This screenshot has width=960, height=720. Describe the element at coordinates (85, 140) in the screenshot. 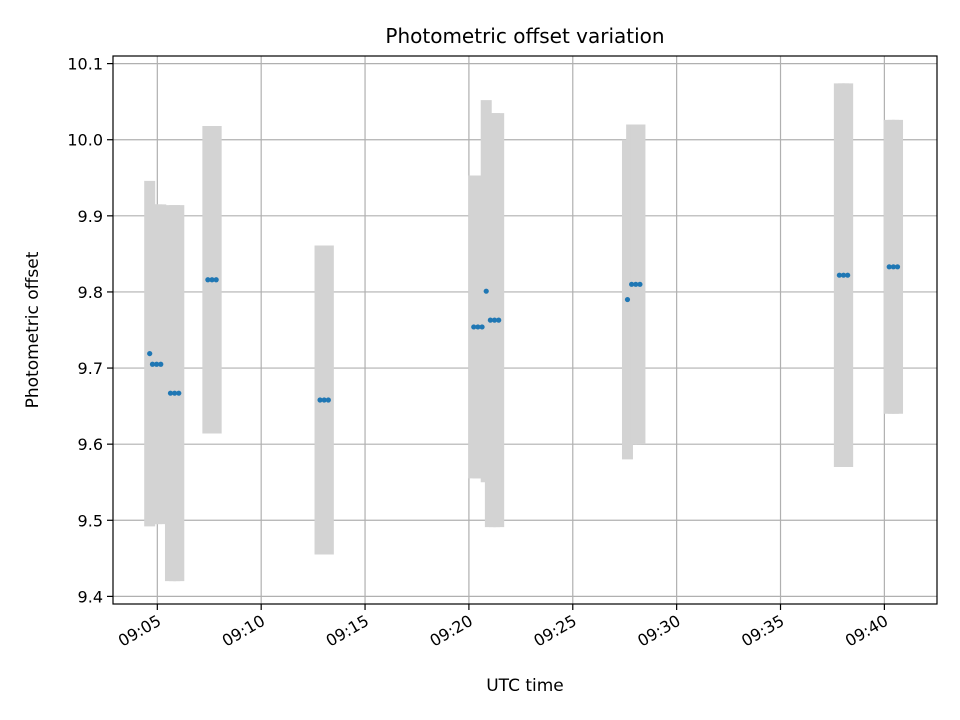

I see `y-tick-label: 10.0` at that location.